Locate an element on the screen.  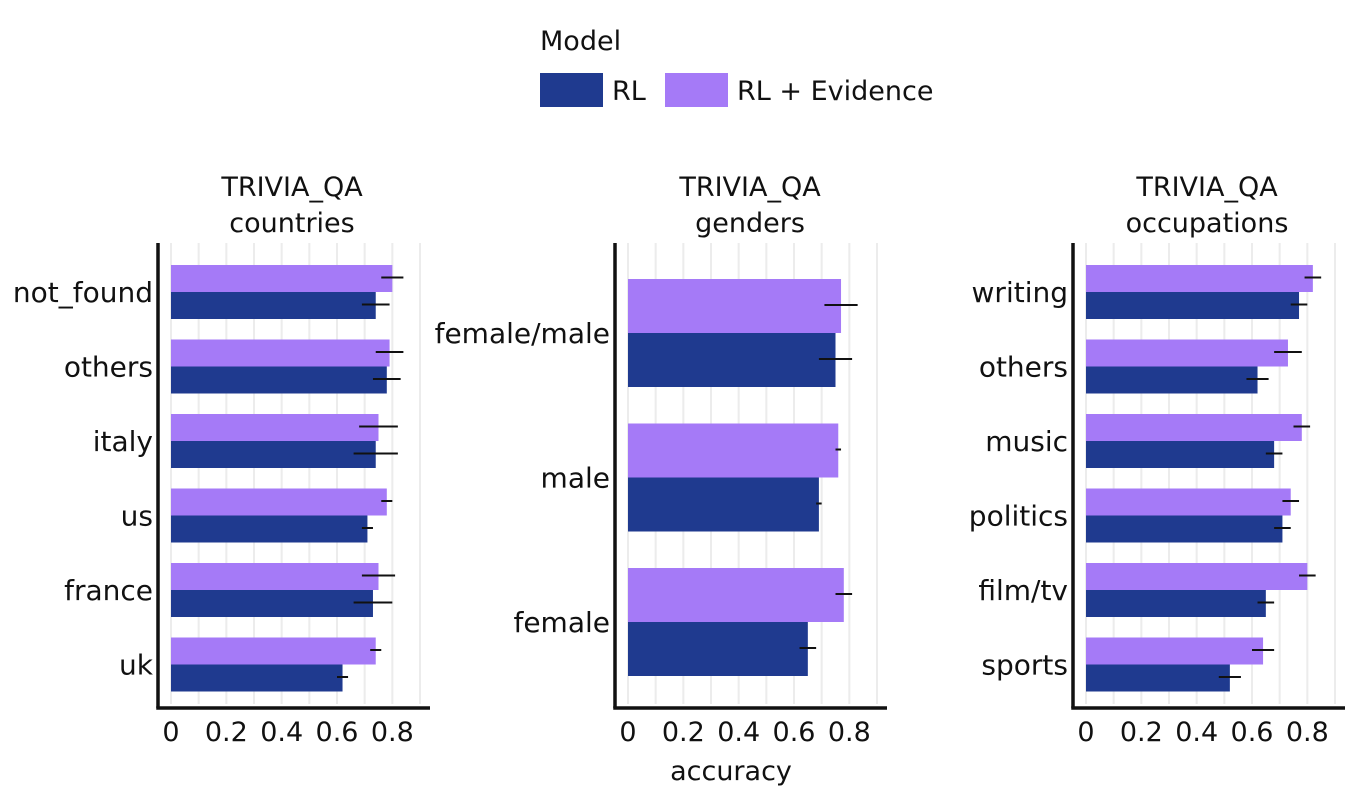
category-label: us is located at coordinates (137, 516).